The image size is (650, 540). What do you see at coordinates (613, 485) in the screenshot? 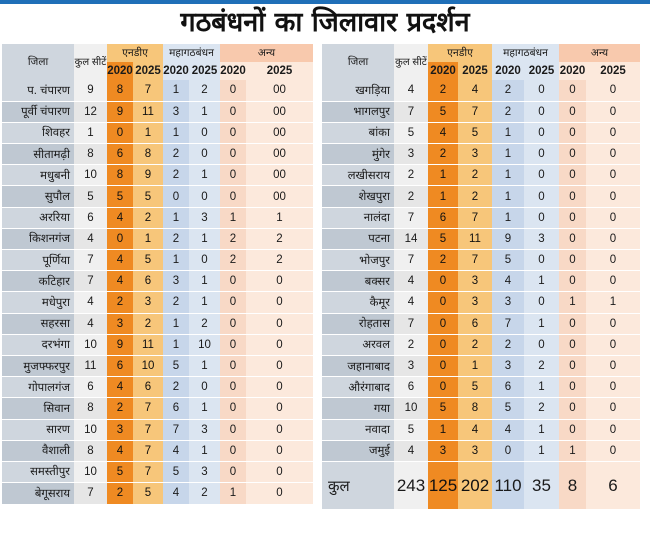
I see `total-others-2025-cell: 6` at bounding box center [613, 485].